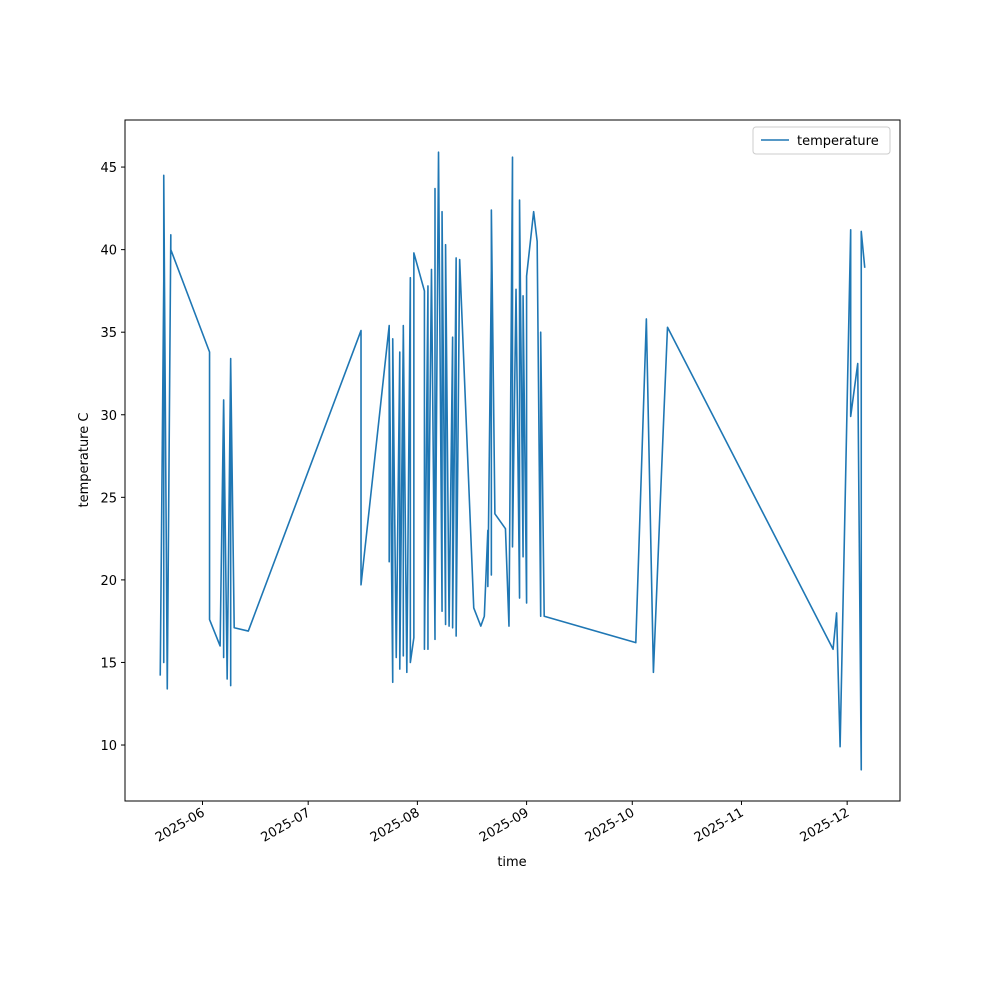  I want to click on y-tick-label: 20, so click(108, 581).